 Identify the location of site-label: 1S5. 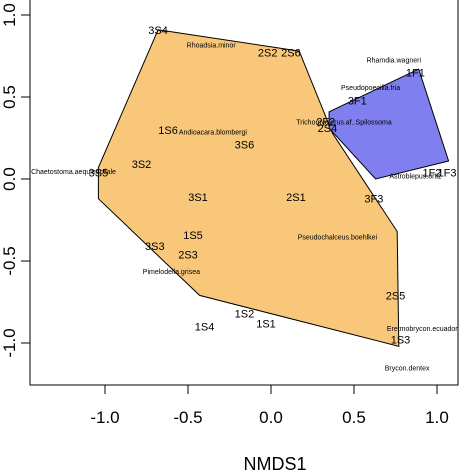
(193, 236).